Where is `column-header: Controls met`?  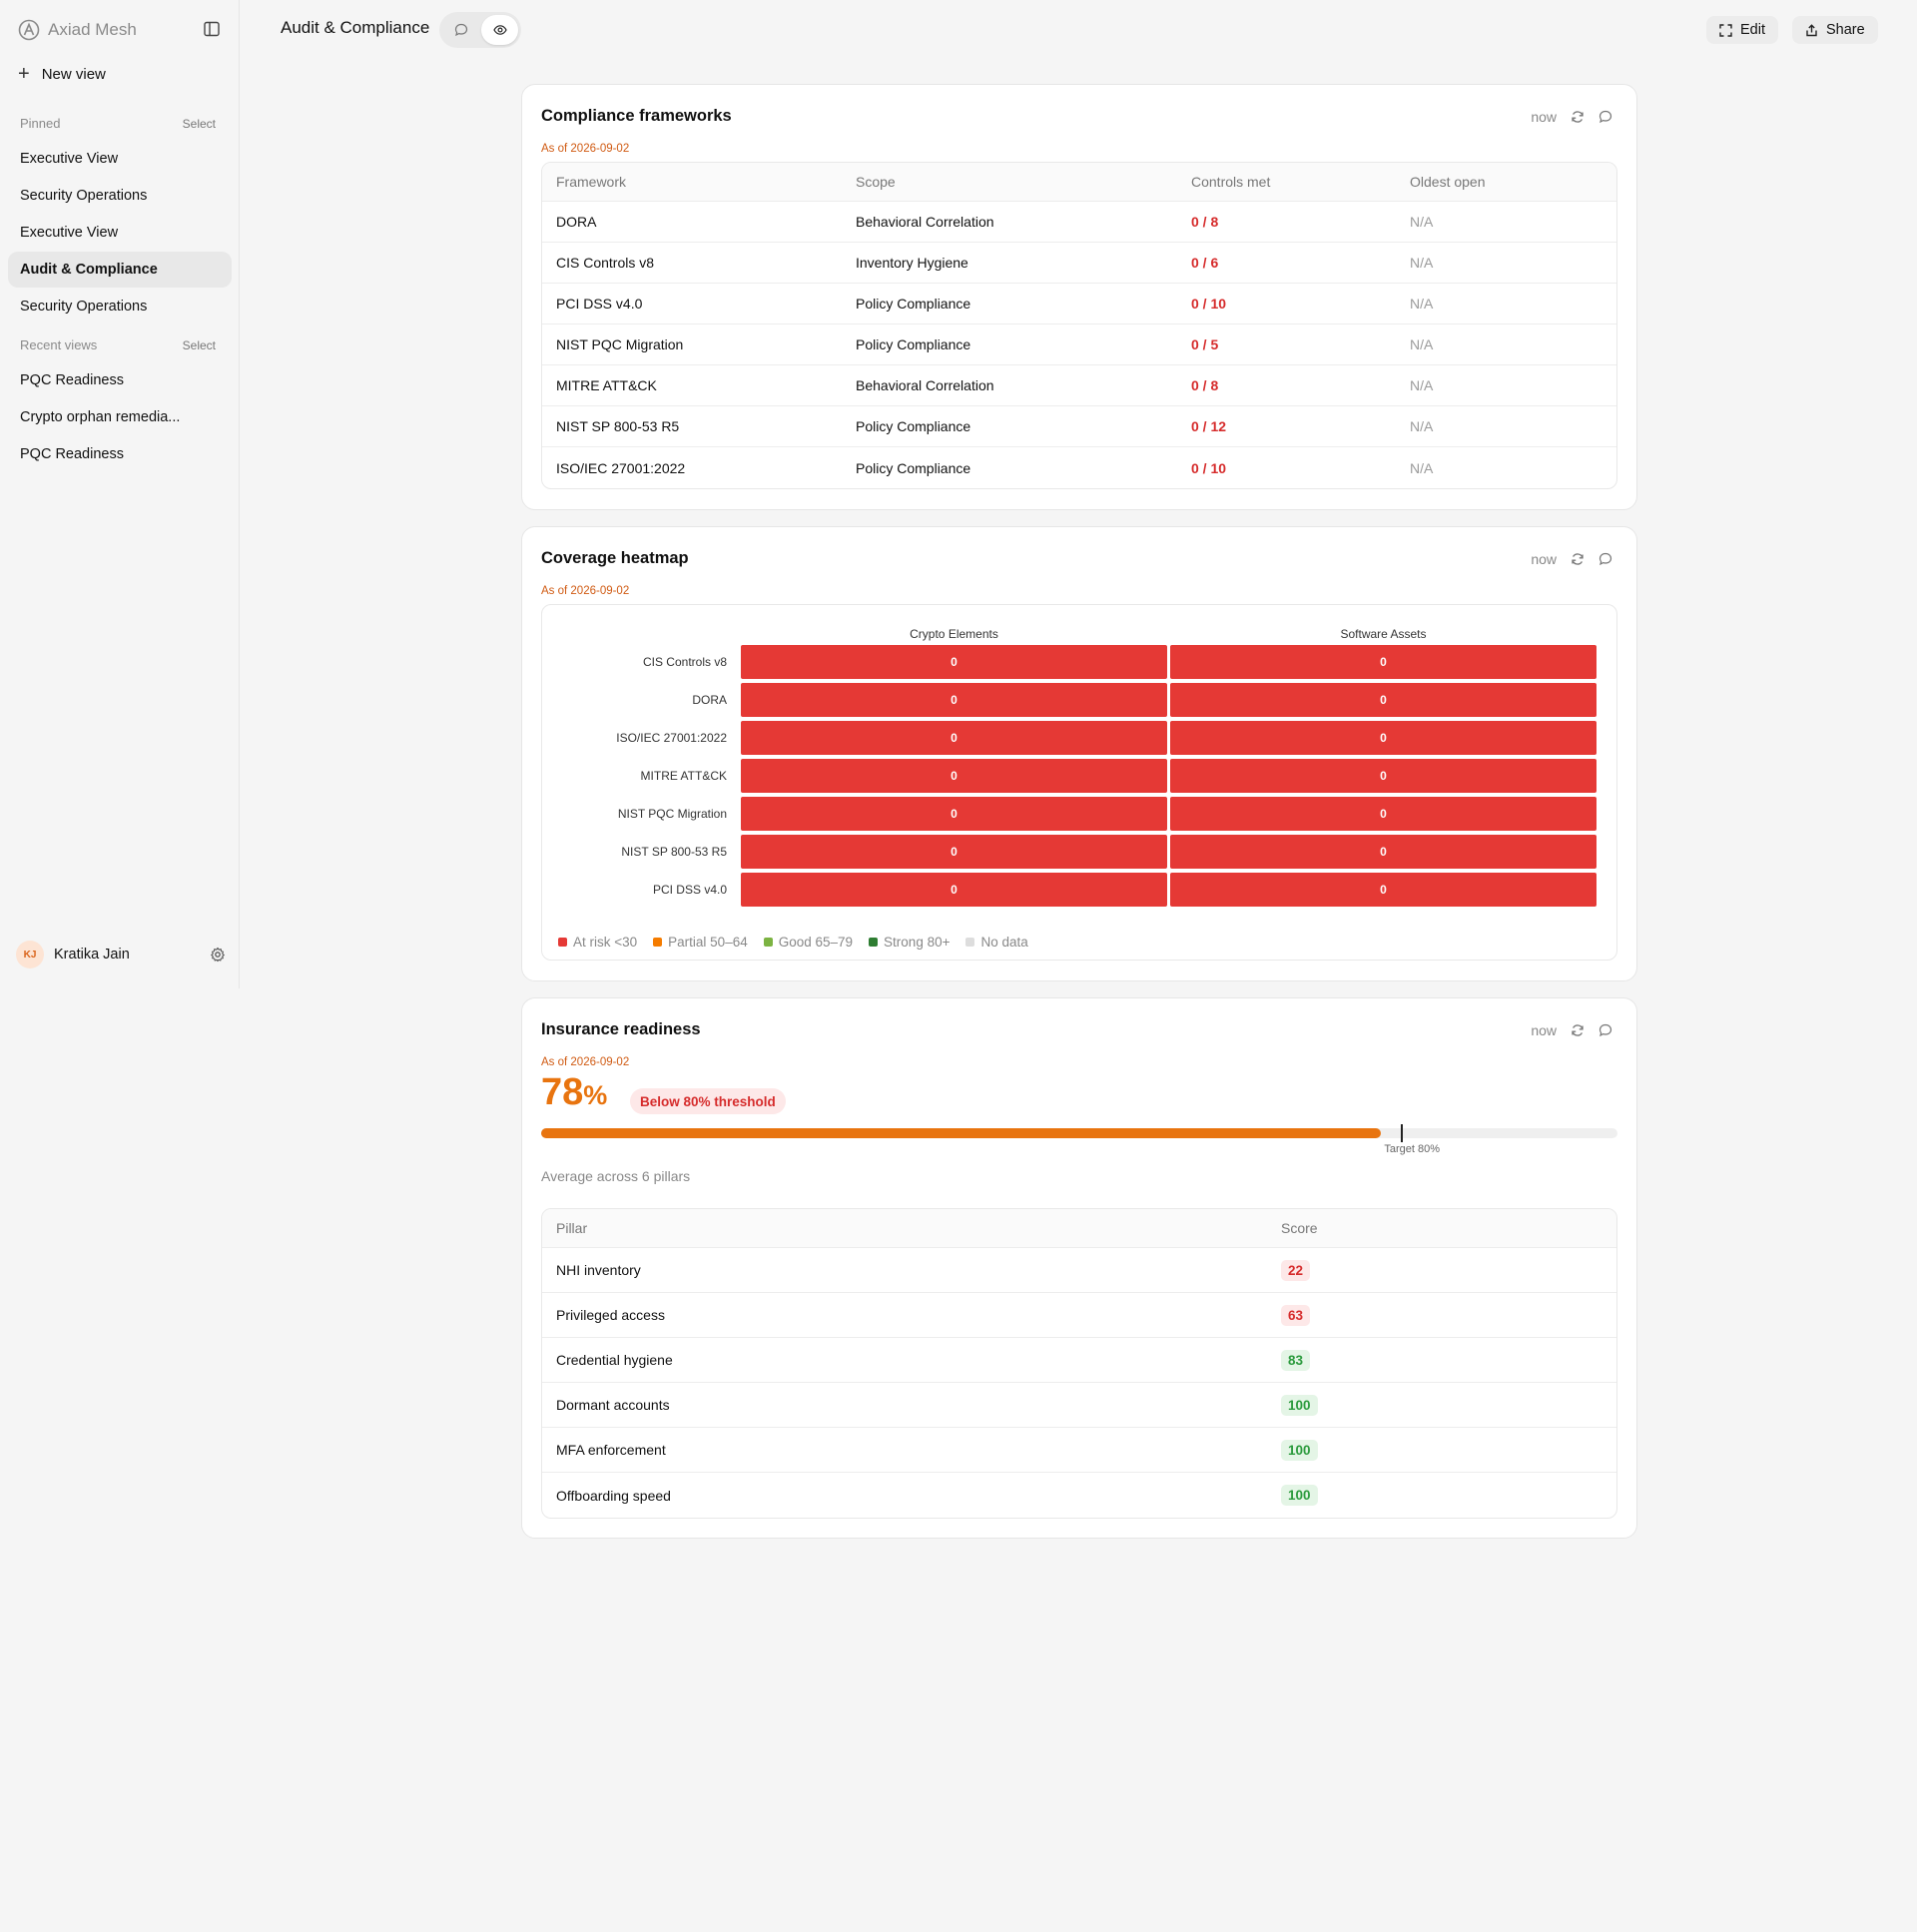 column-header: Controls met is located at coordinates (1231, 182).